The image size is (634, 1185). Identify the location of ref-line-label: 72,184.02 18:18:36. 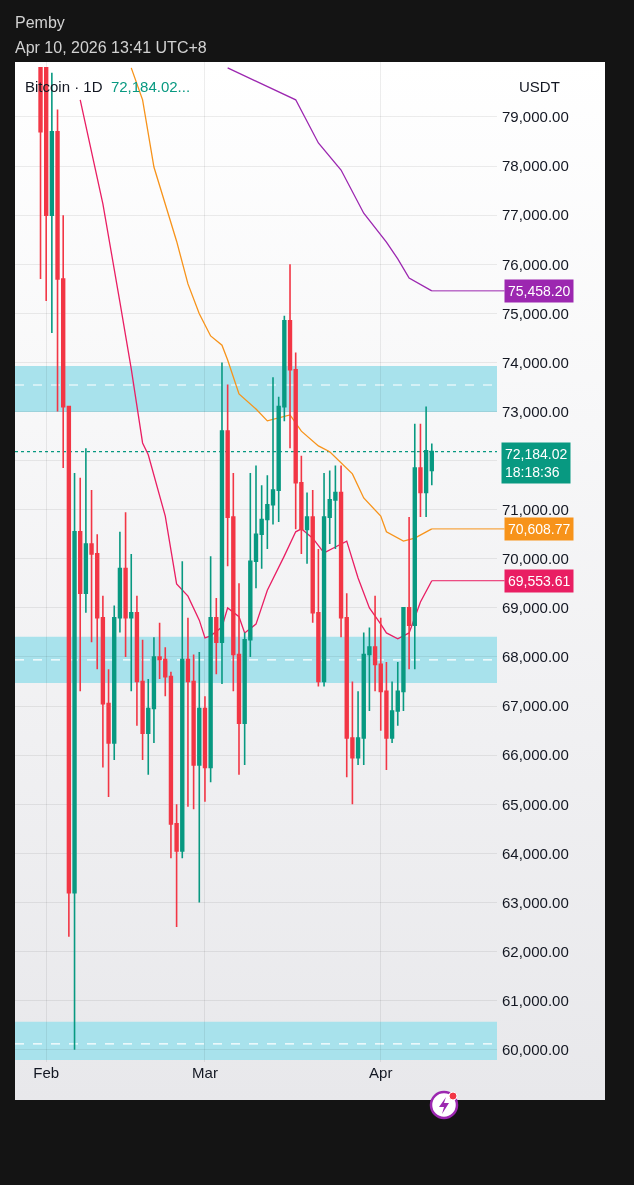
(536, 463).